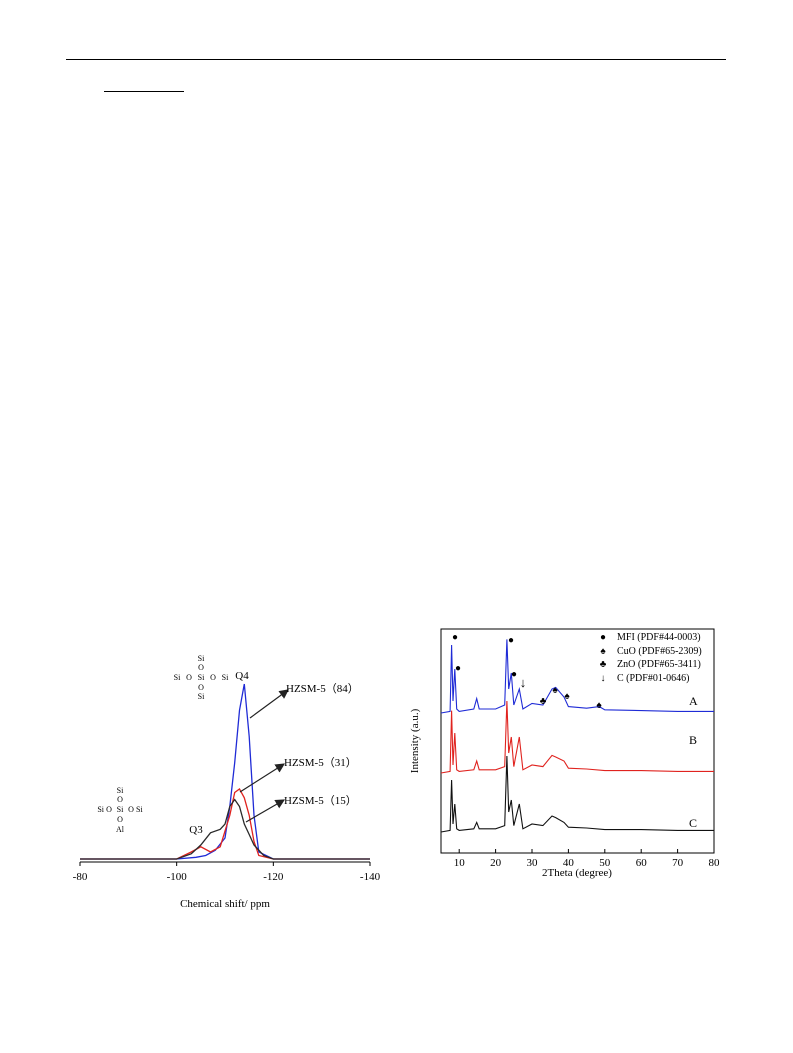 The width and height of the screenshot is (793, 1053). I want to click on xrd-series-B, so click(577, 737).